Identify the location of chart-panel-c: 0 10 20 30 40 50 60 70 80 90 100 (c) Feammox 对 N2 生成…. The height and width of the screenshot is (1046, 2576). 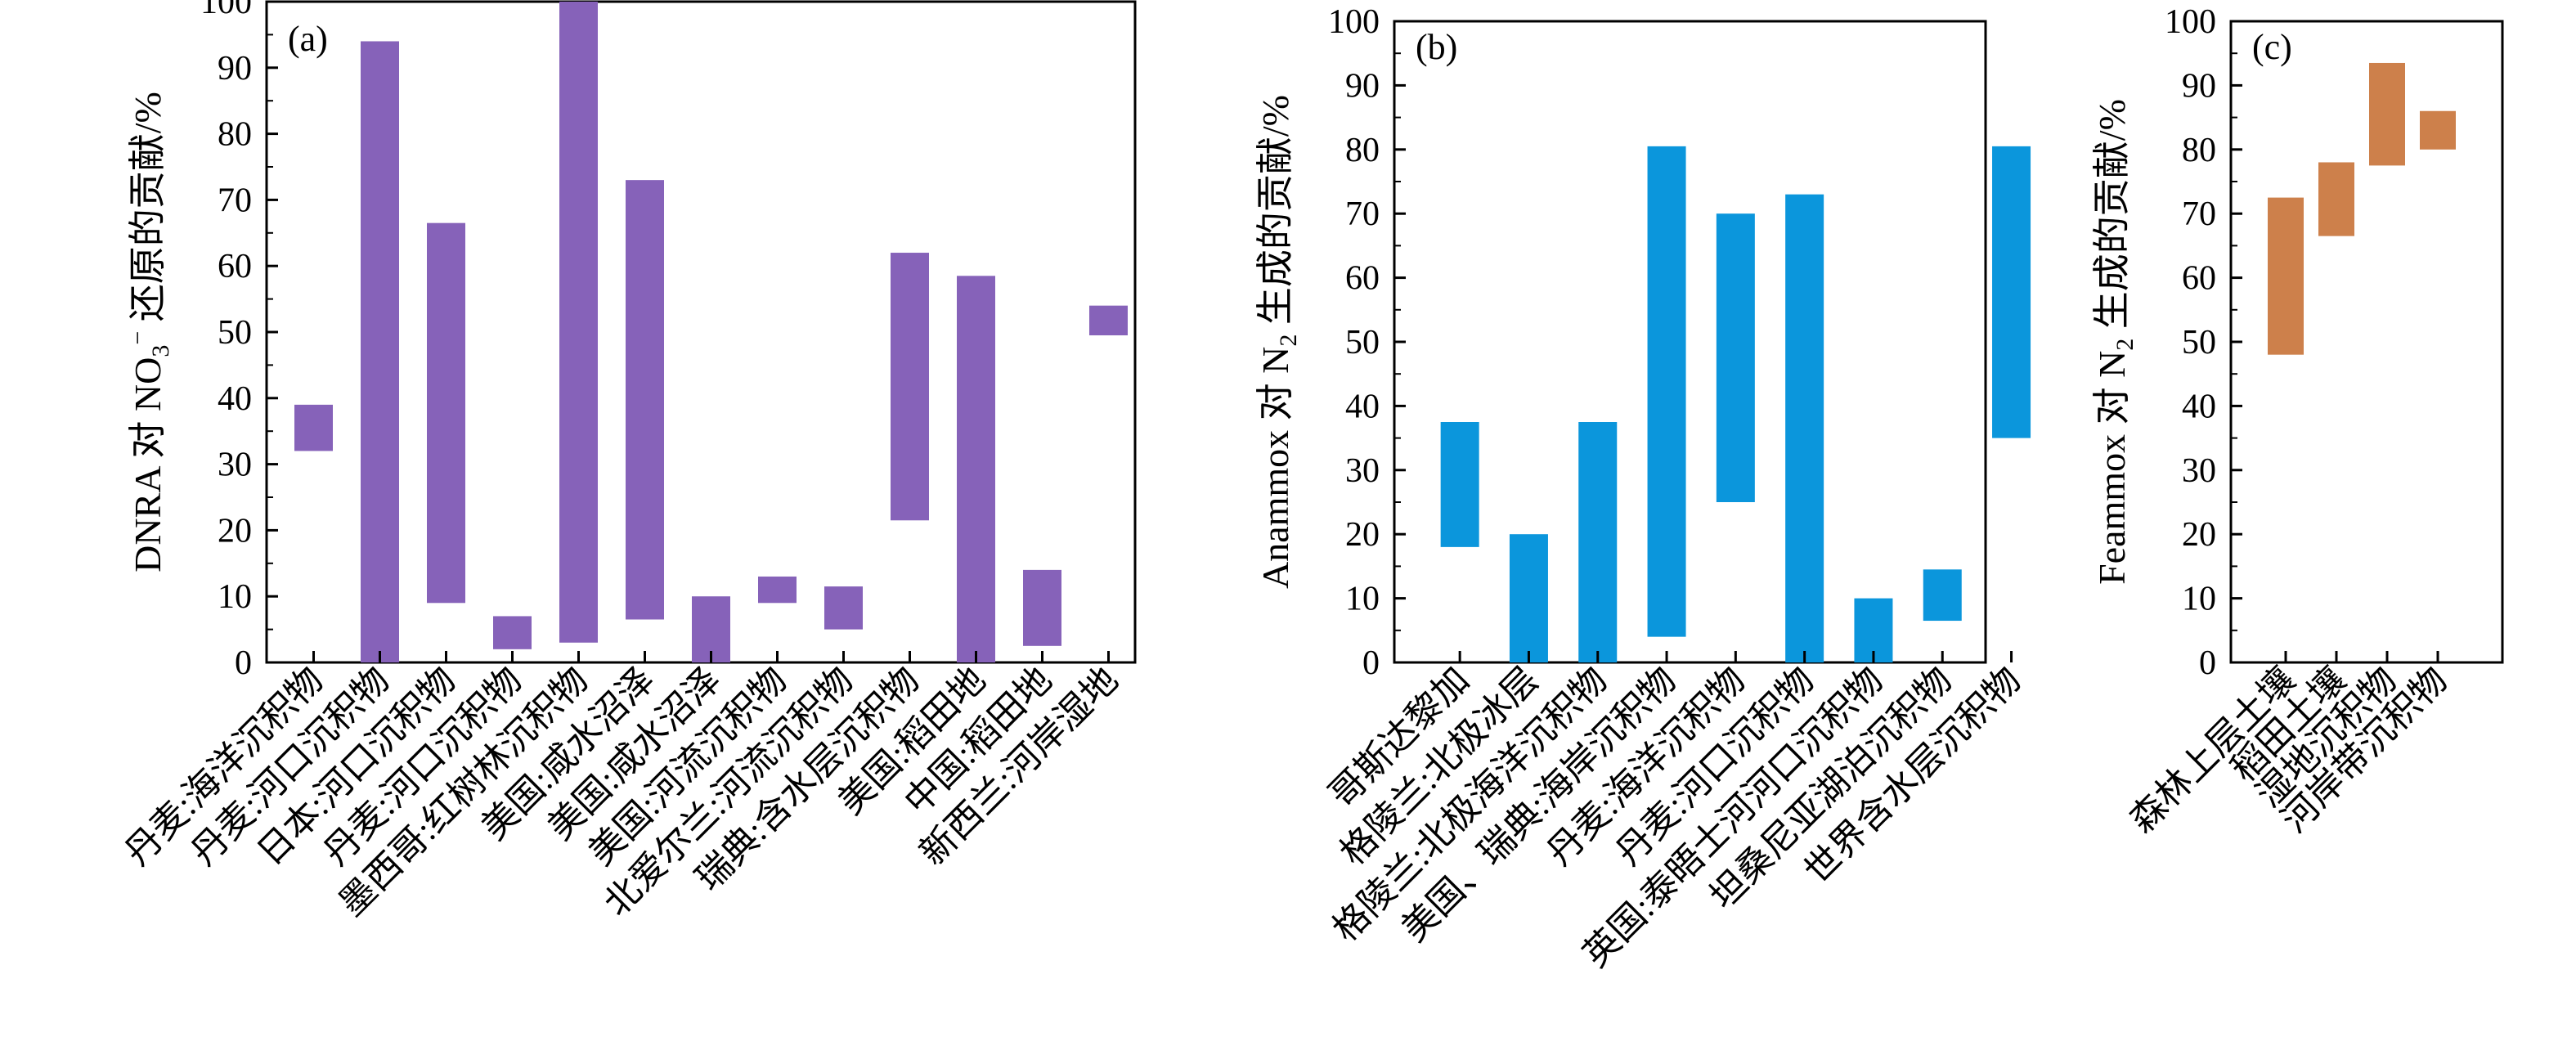
(2297, 422).